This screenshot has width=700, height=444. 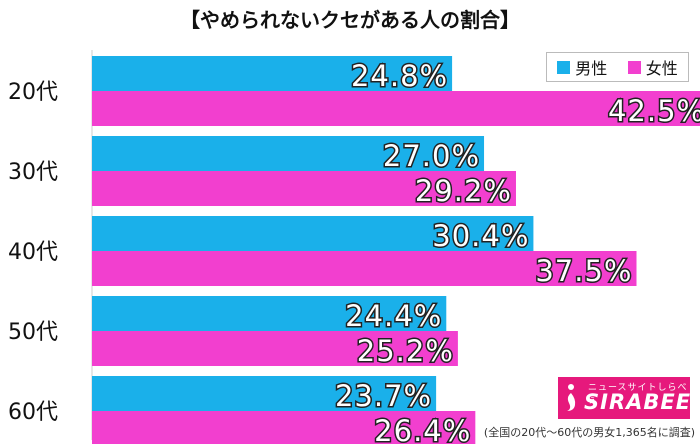 I want to click on data-label: 24.8%, so click(x=399, y=76).